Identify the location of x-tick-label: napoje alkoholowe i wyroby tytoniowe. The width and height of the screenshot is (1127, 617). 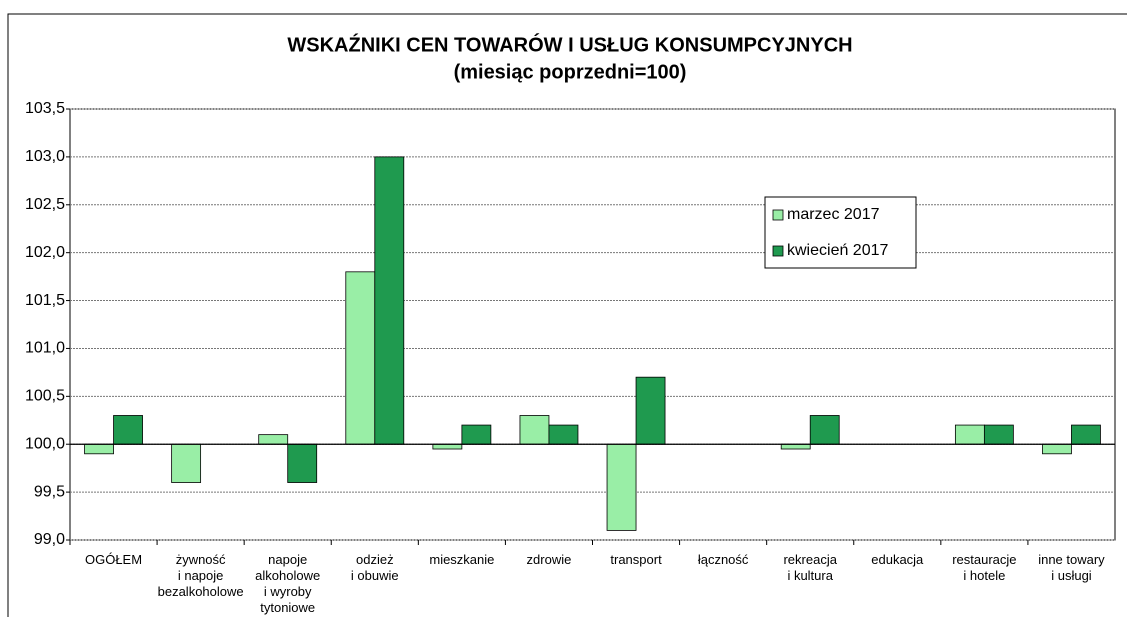
(288, 583).